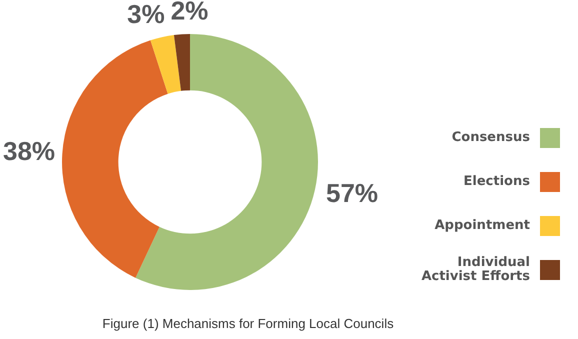 Image resolution: width=578 pixels, height=339 pixels. Describe the element at coordinates (352, 193) in the screenshot. I see `data-label: 57%` at that location.